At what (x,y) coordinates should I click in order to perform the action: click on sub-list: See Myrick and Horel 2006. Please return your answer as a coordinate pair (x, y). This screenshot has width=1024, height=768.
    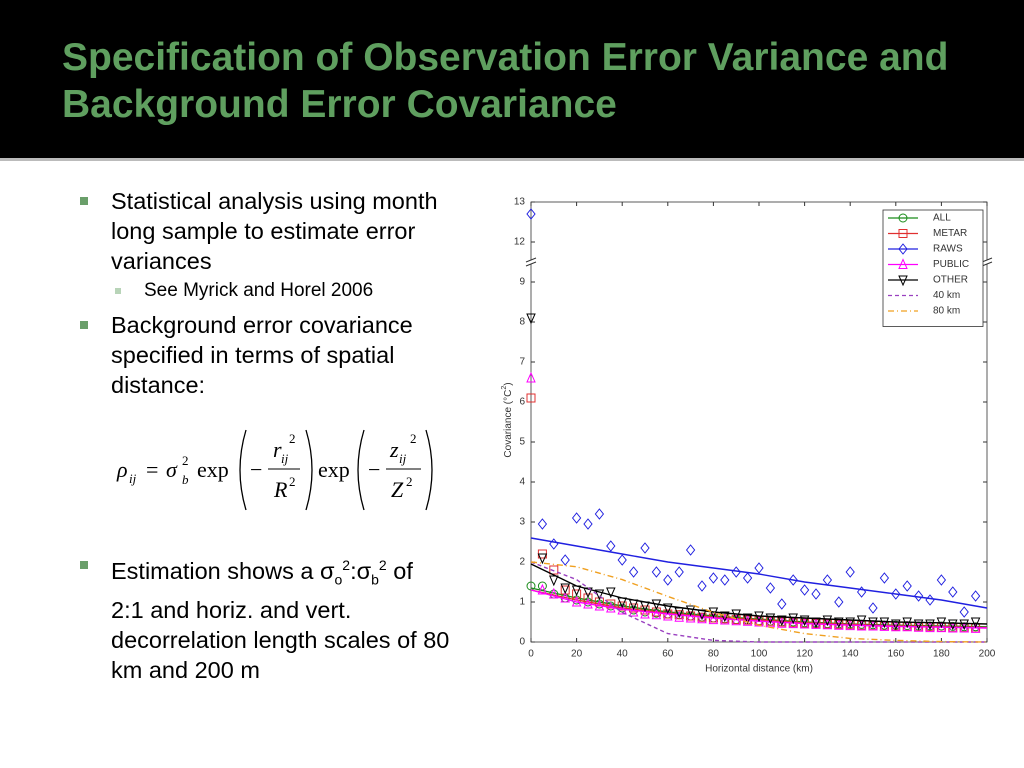
    Looking at the image, I should click on (280, 291).